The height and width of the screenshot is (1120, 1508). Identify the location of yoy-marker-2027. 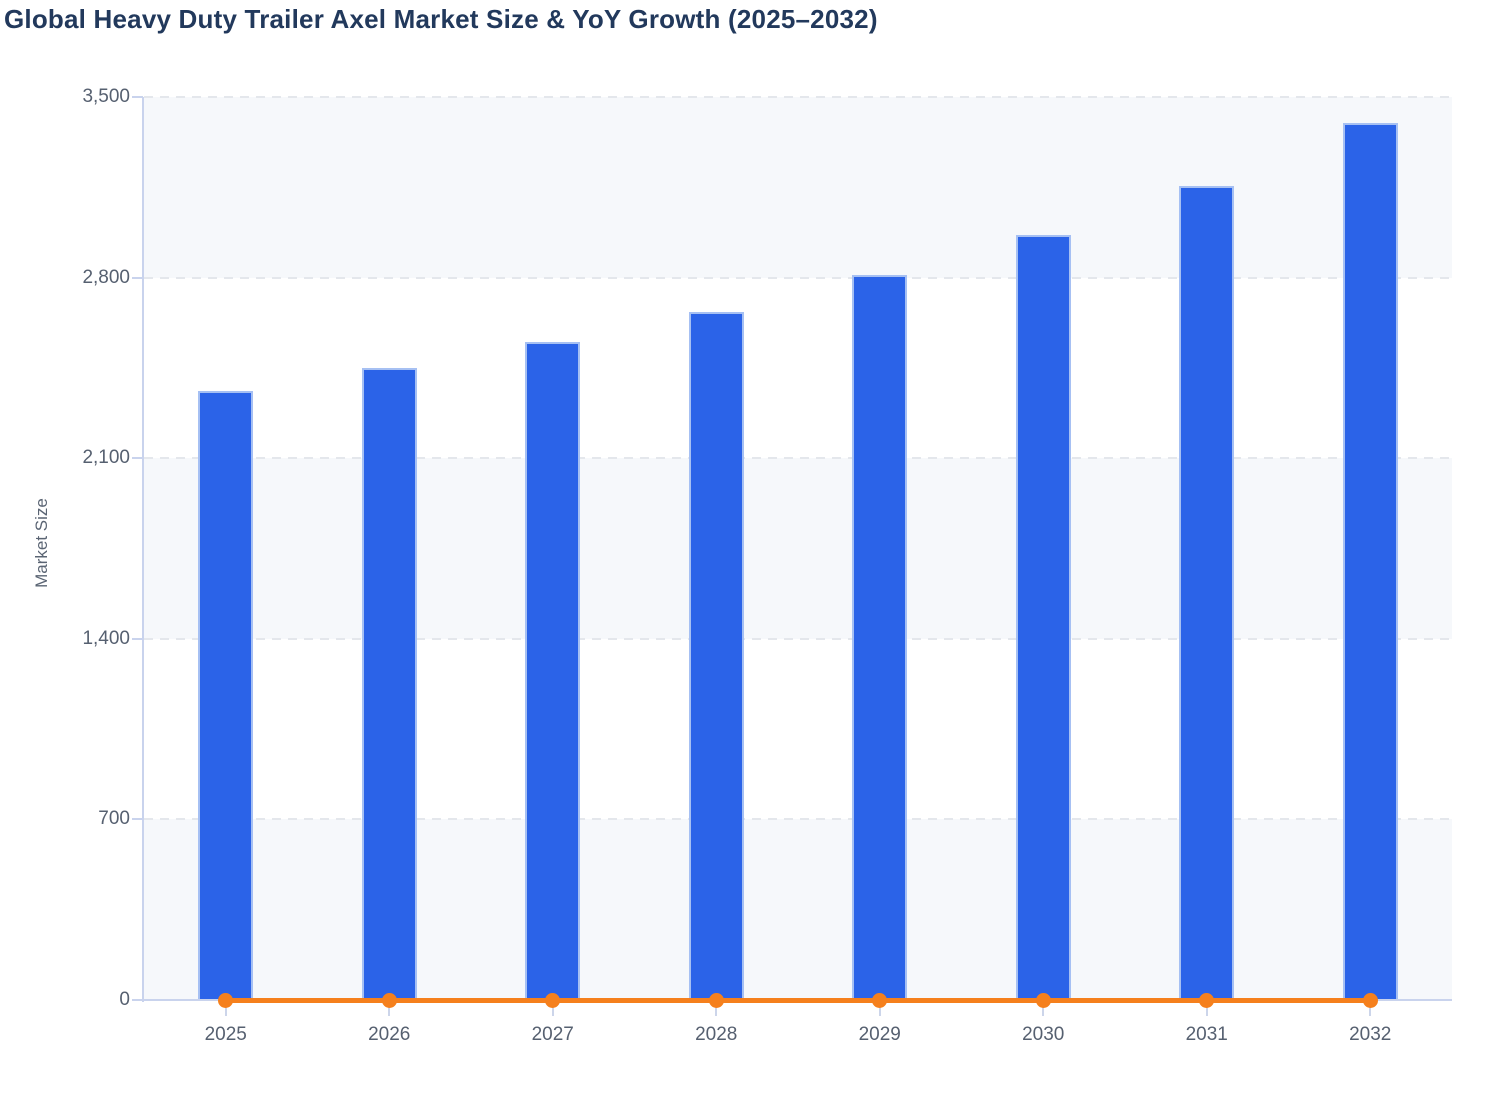
(553, 1000).